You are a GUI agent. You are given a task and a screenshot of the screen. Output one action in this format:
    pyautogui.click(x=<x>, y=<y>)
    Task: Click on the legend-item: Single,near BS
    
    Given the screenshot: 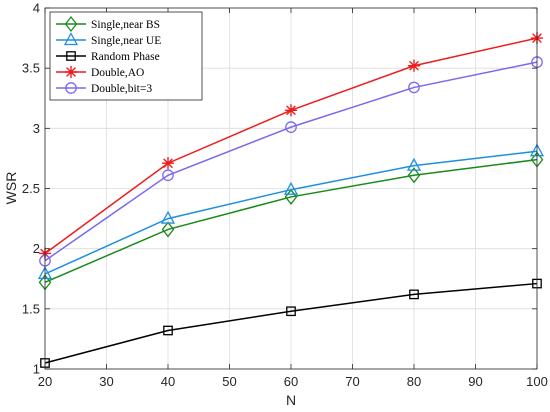 What is the action you would take?
    pyautogui.click(x=108, y=24)
    